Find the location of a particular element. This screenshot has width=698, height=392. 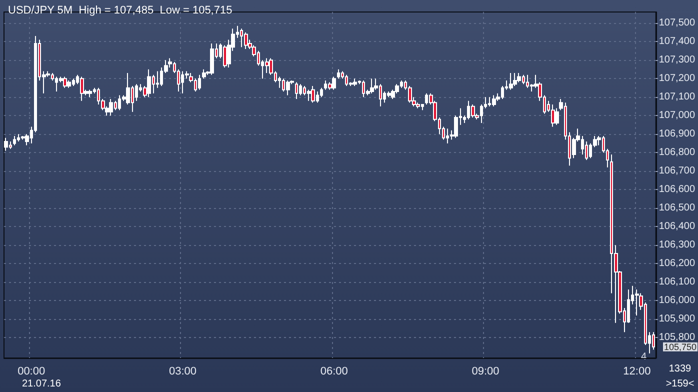

y-tick-label: 107,400 is located at coordinates (677, 42).